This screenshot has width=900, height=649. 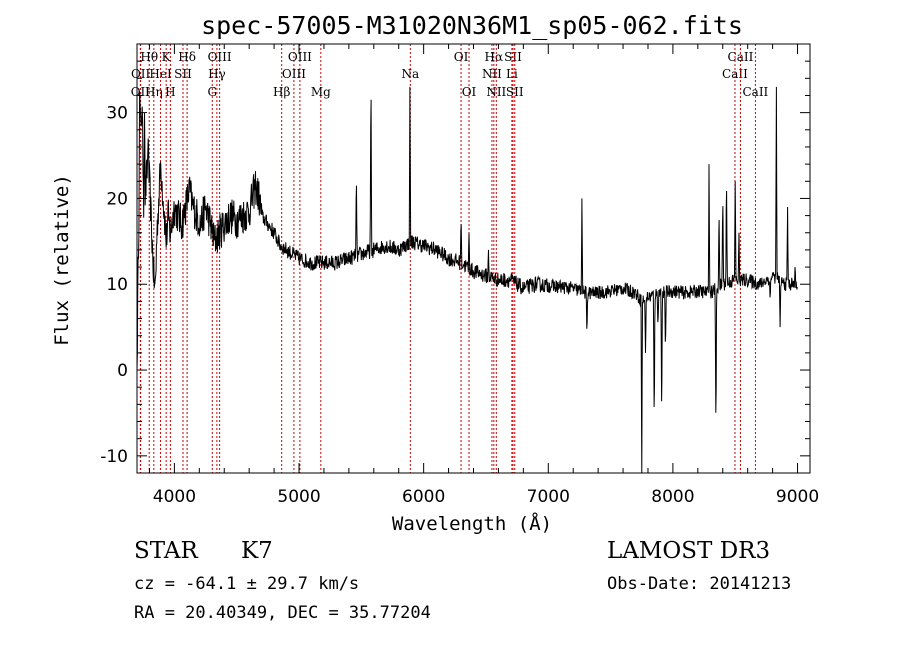 What do you see at coordinates (166, 551) in the screenshot?
I see `object-class: STAR` at bounding box center [166, 551].